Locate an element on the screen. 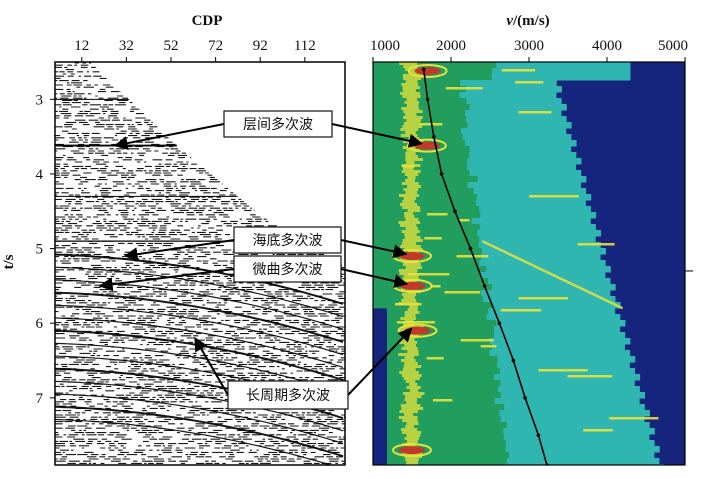 This screenshot has width=715, height=479. x-tick-label-cdp: 92 is located at coordinates (260, 46).